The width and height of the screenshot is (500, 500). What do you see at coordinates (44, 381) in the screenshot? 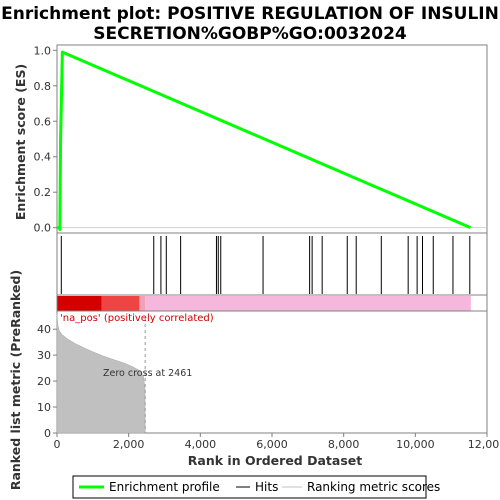
I see `metric-y-tick-label: 20` at bounding box center [44, 381].